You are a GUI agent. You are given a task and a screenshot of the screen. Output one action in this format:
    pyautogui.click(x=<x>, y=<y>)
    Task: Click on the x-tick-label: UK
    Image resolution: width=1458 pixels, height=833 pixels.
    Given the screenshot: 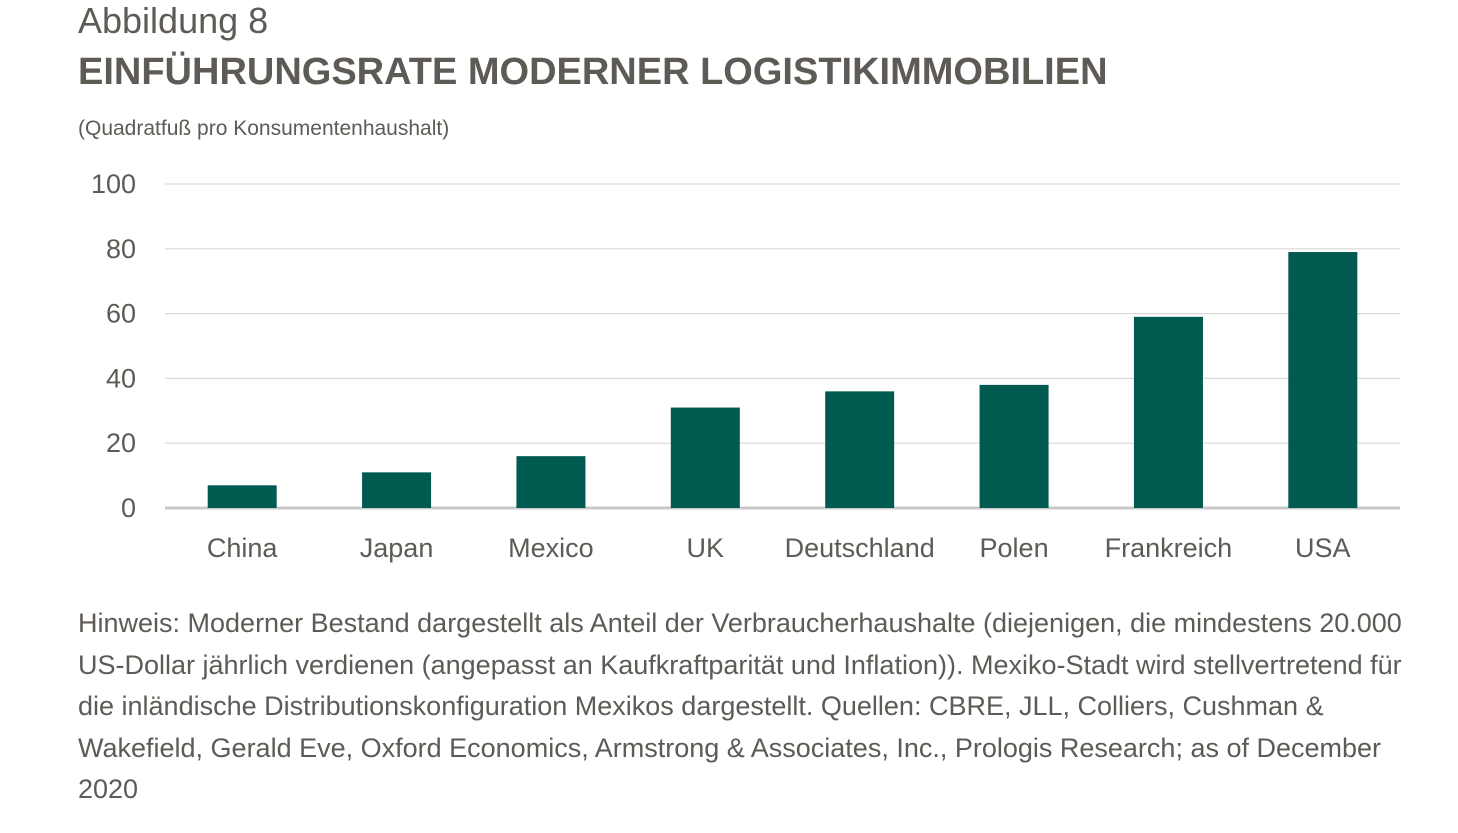 What is the action you would take?
    pyautogui.click(x=706, y=548)
    